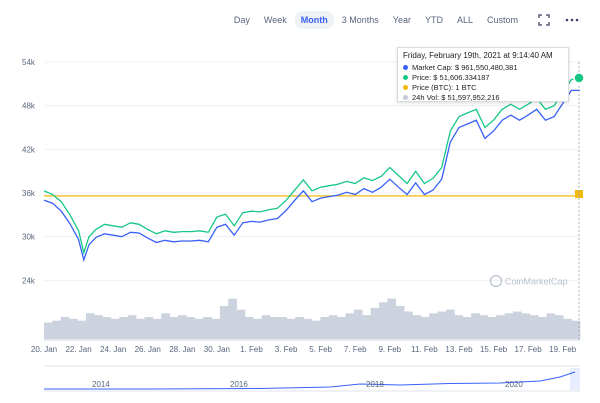 Image resolution: width=600 pixels, height=403 pixels. What do you see at coordinates (314, 20) in the screenshot?
I see `range-month-button: Month` at bounding box center [314, 20].